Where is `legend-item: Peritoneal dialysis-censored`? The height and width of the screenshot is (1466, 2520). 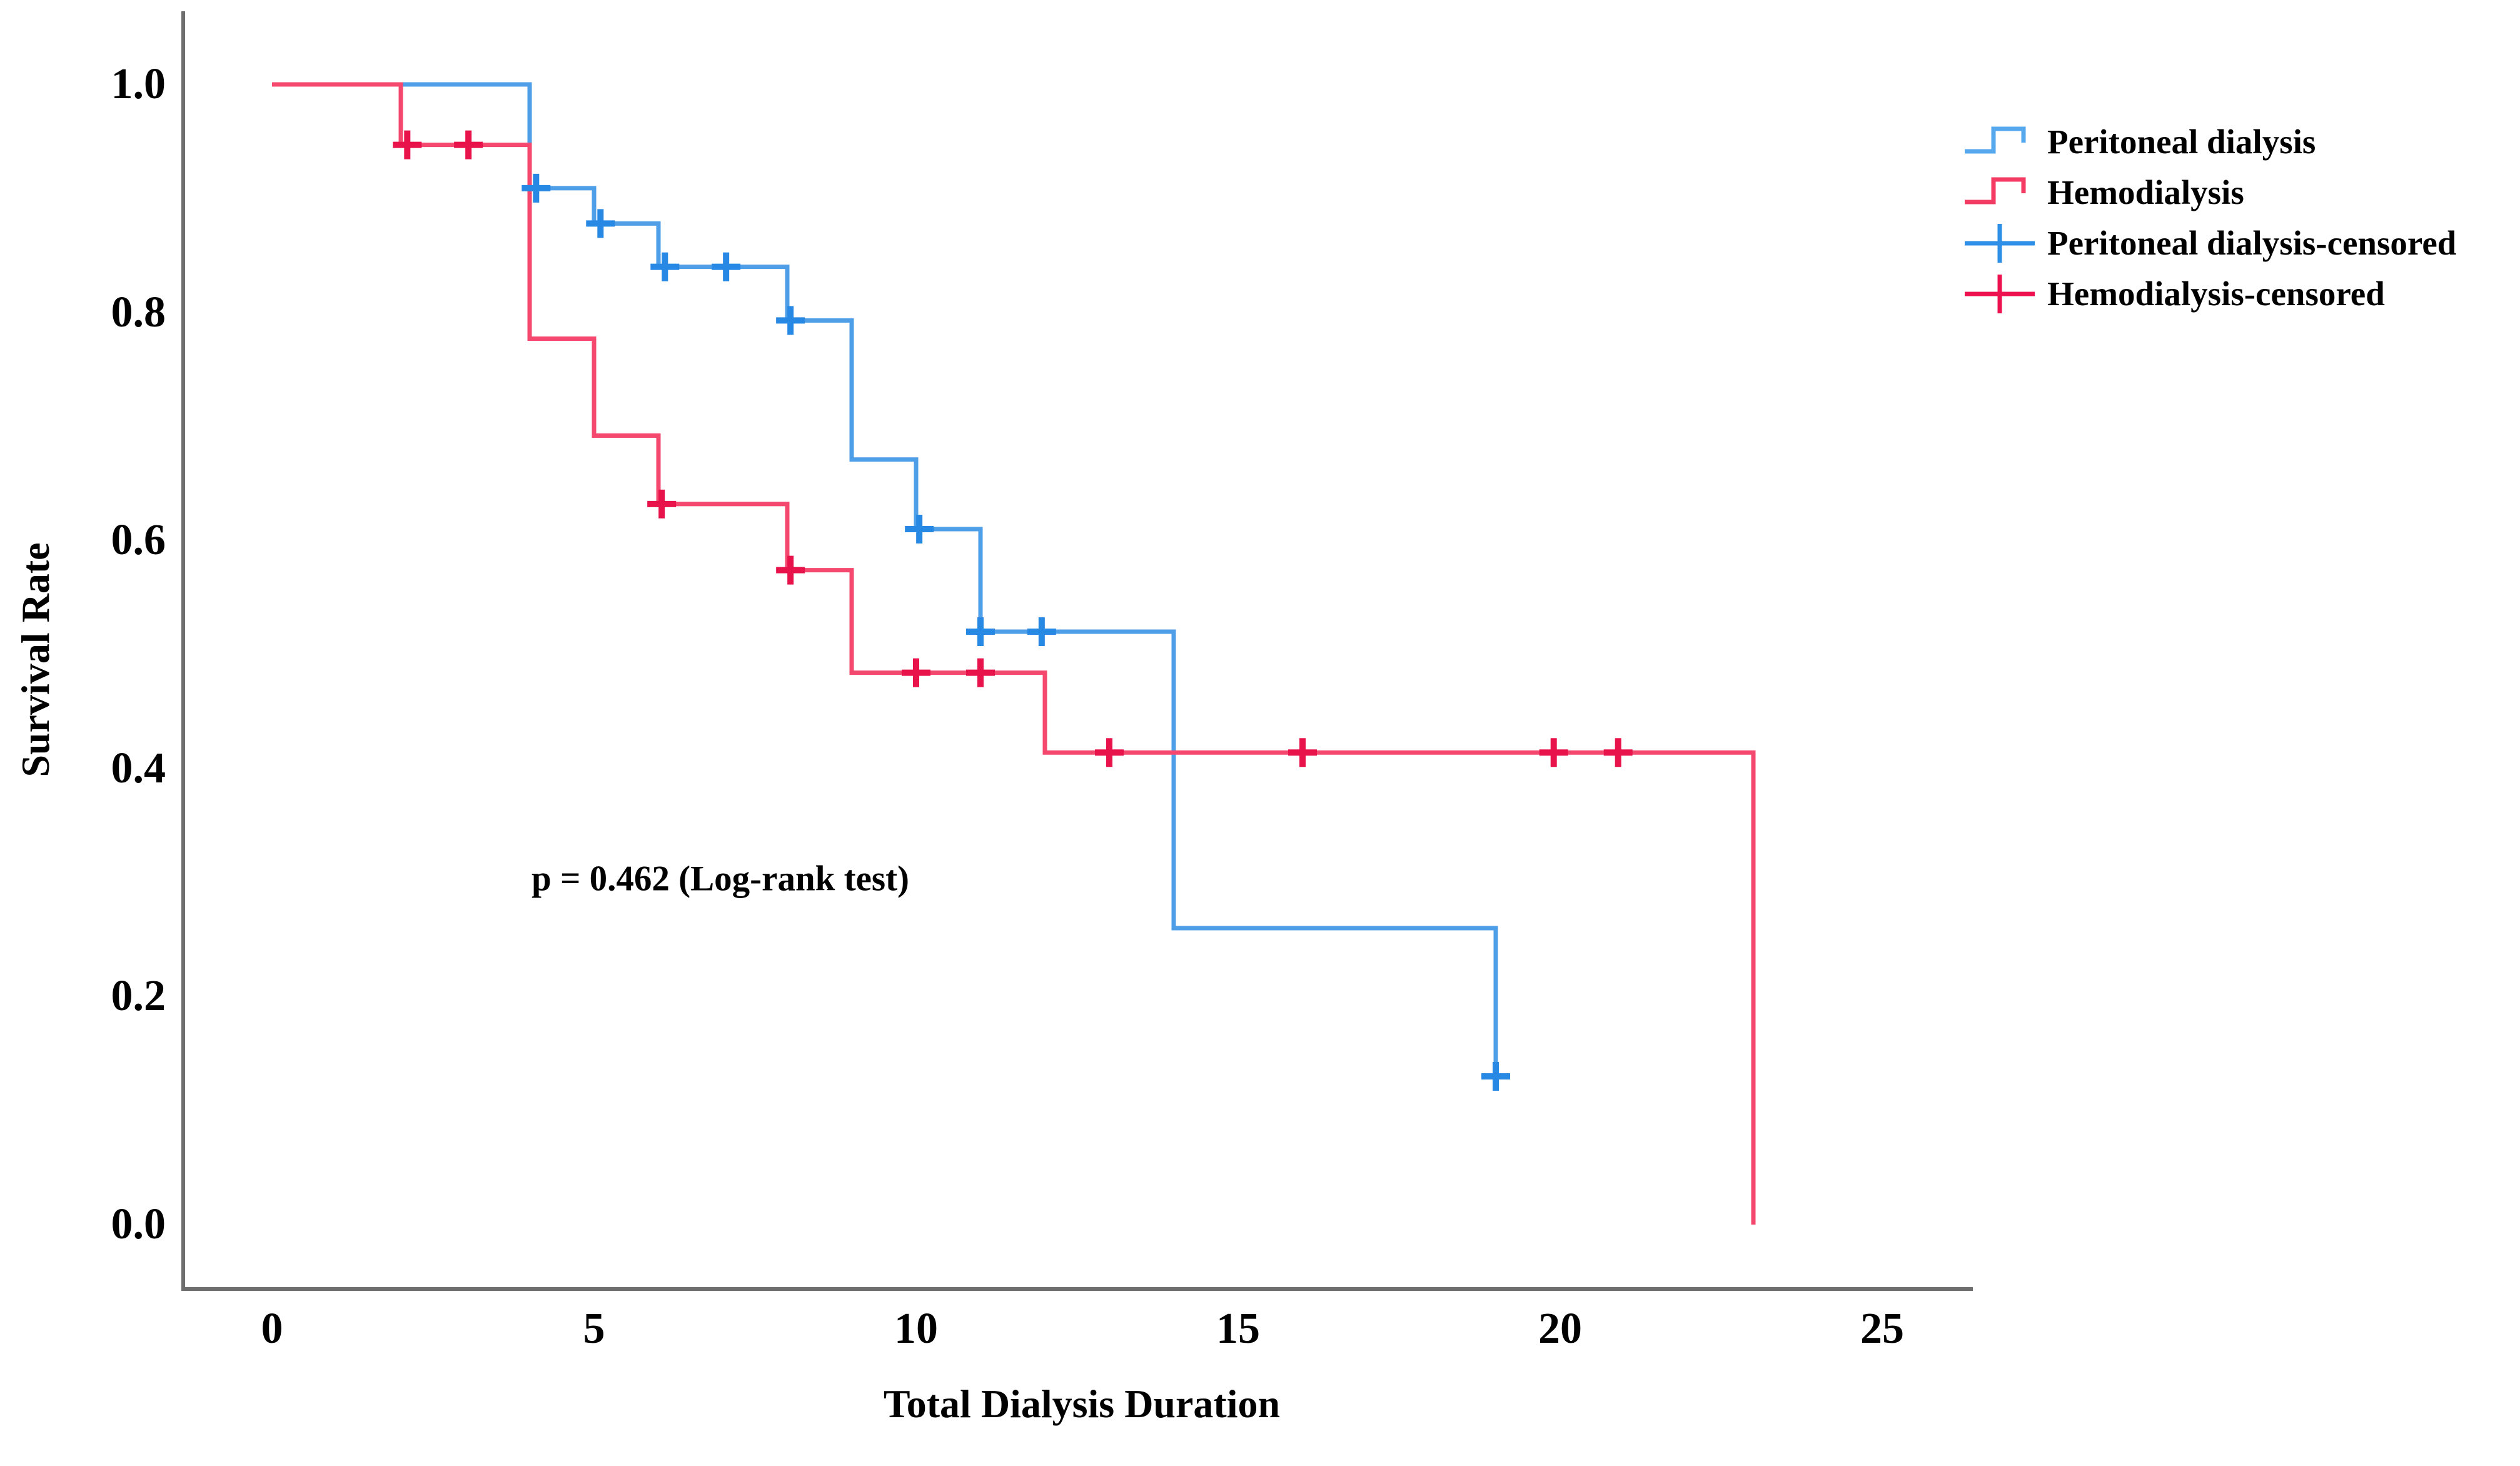 legend-item: Peritoneal dialysis-censored is located at coordinates (2210, 243).